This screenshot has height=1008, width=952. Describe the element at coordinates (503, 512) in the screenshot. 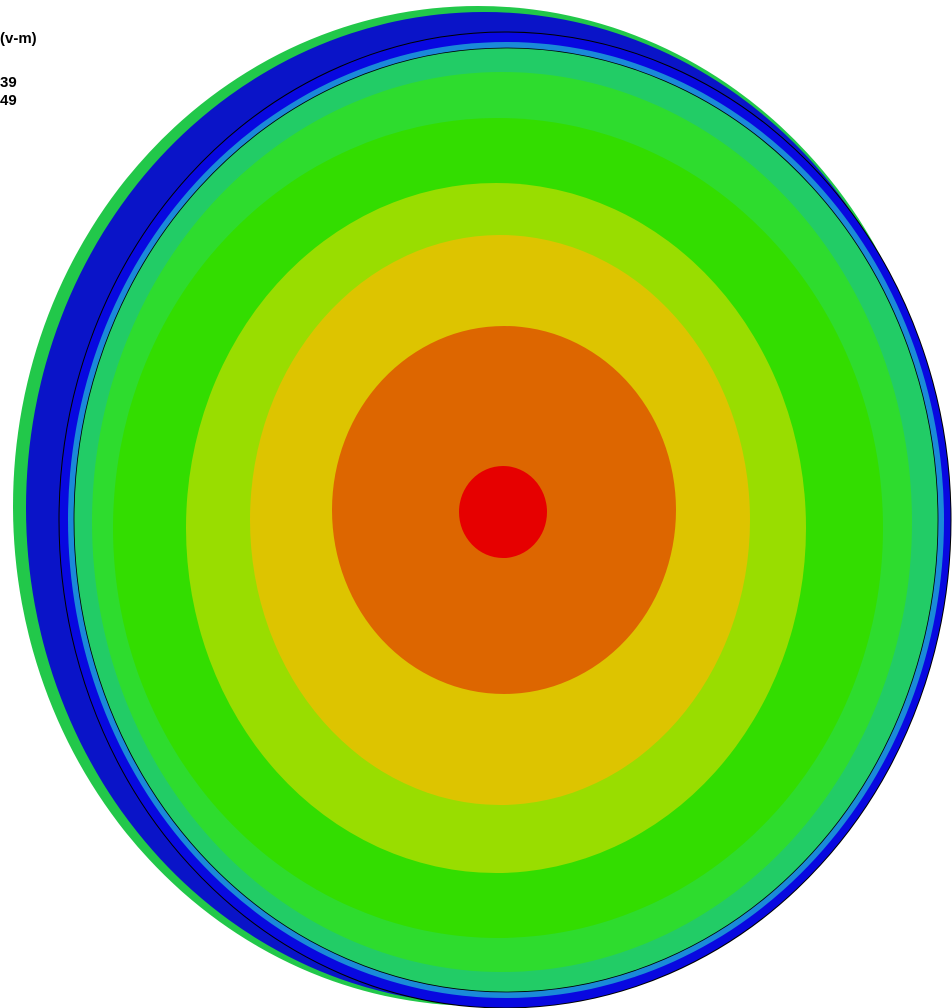

I see `contour-peak` at that location.